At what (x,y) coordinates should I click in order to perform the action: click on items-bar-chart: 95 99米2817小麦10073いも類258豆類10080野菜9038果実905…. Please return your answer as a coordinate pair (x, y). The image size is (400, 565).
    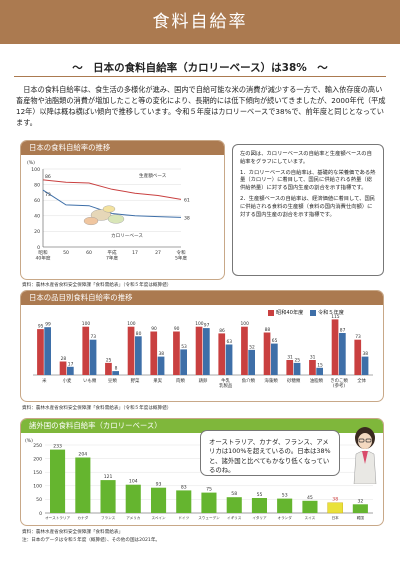
    Looking at the image, I should click on (203, 351).